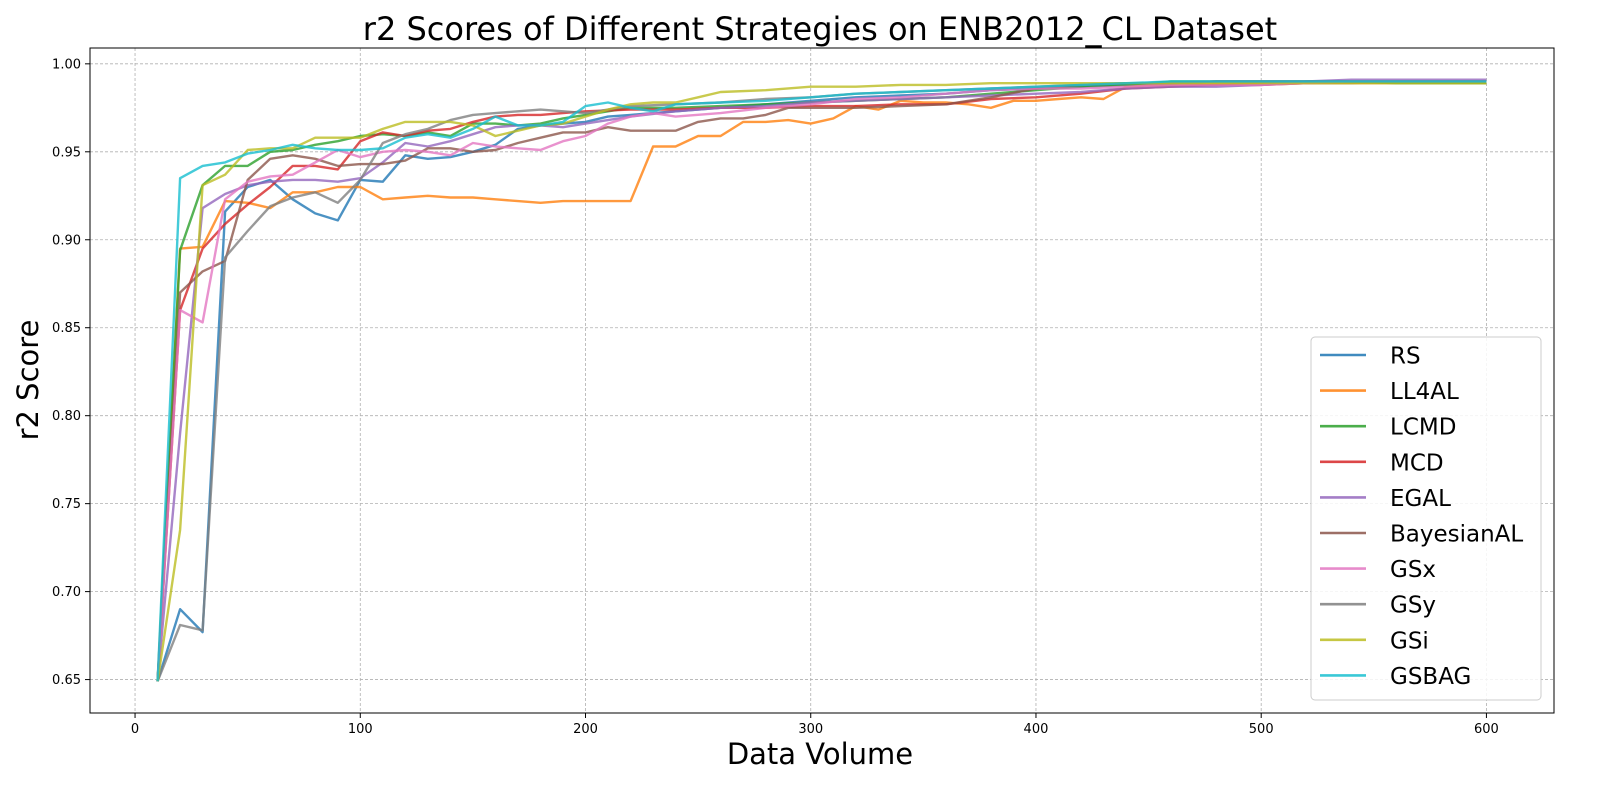  I want to click on x-tick-label: 400, so click(1036, 729).